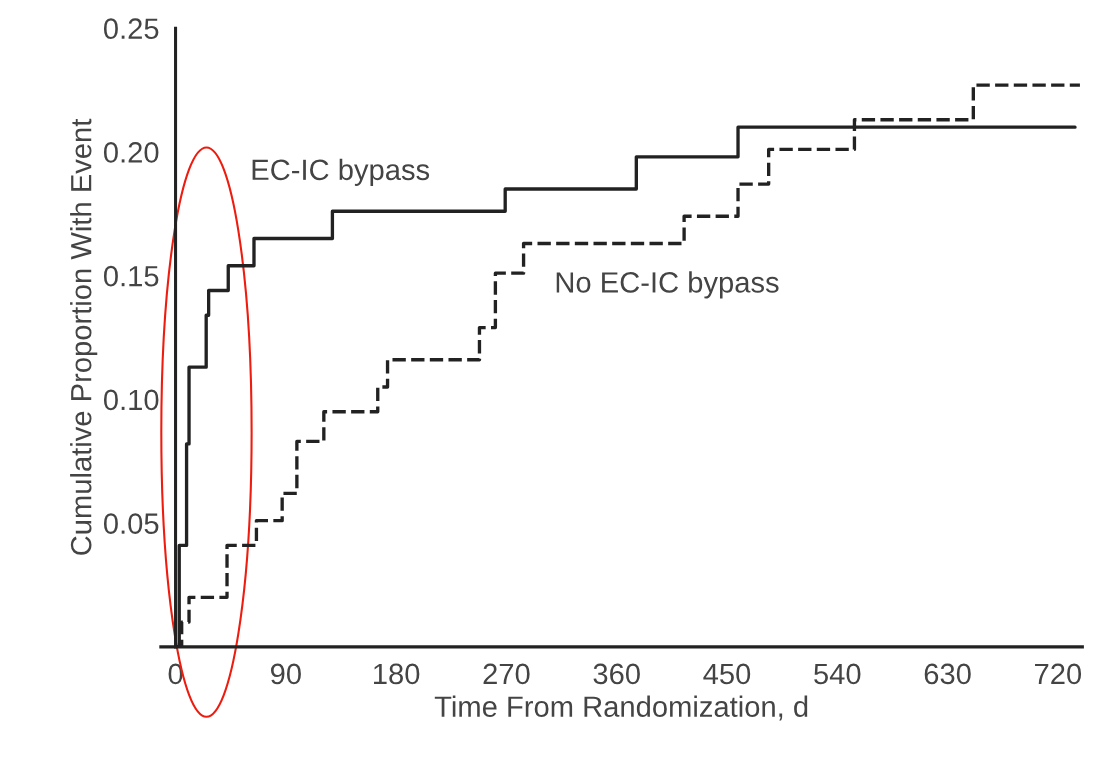 This screenshot has height=761, width=1117. I want to click on series-label: EC-IC bypass, so click(341, 172).